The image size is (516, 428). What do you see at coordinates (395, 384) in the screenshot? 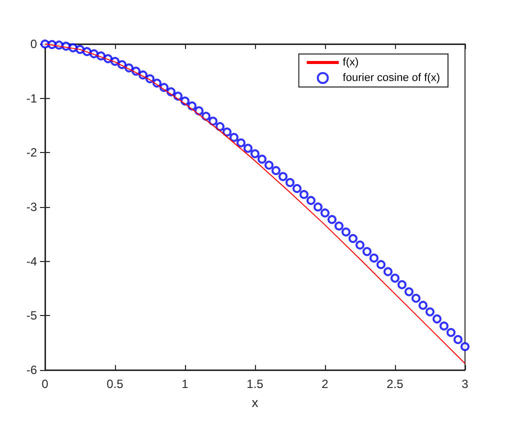
I see `x-tick-label: 2.5` at bounding box center [395, 384].